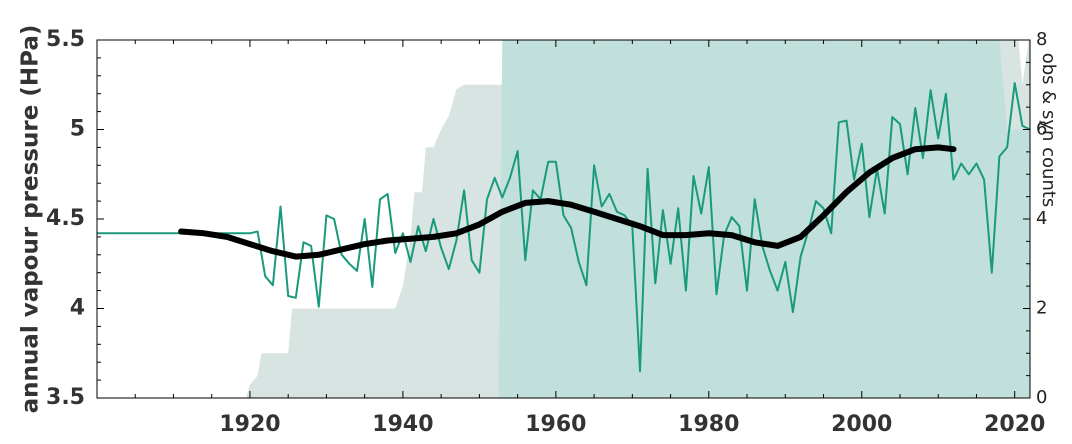  I want to click on x-tick-label: 1980, so click(708, 424).